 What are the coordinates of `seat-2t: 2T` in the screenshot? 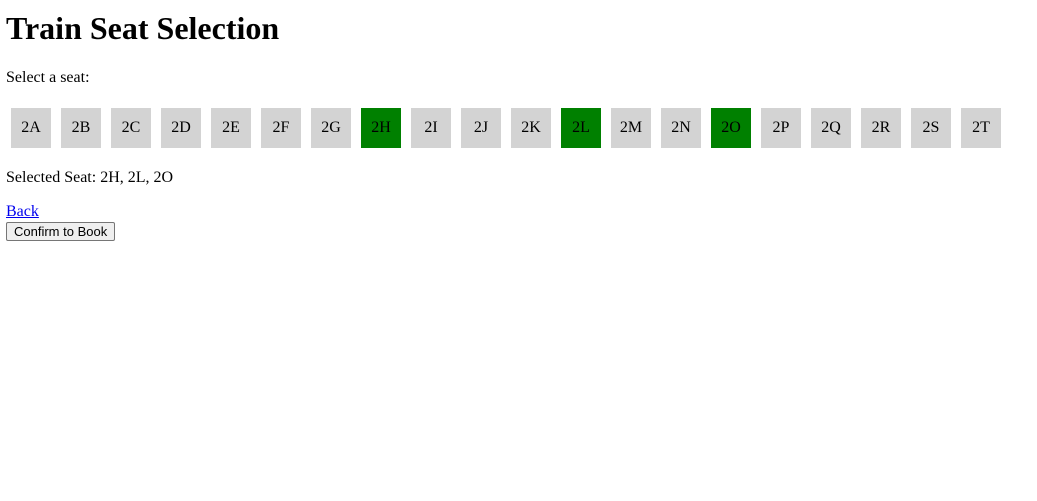 It's located at (981, 128).